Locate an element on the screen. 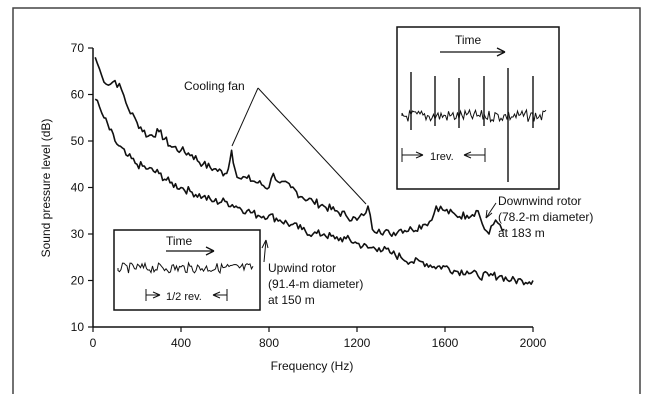 The image size is (651, 399). y-tick-group: 10 20 30 40 50 60 70 is located at coordinates (82, 187).